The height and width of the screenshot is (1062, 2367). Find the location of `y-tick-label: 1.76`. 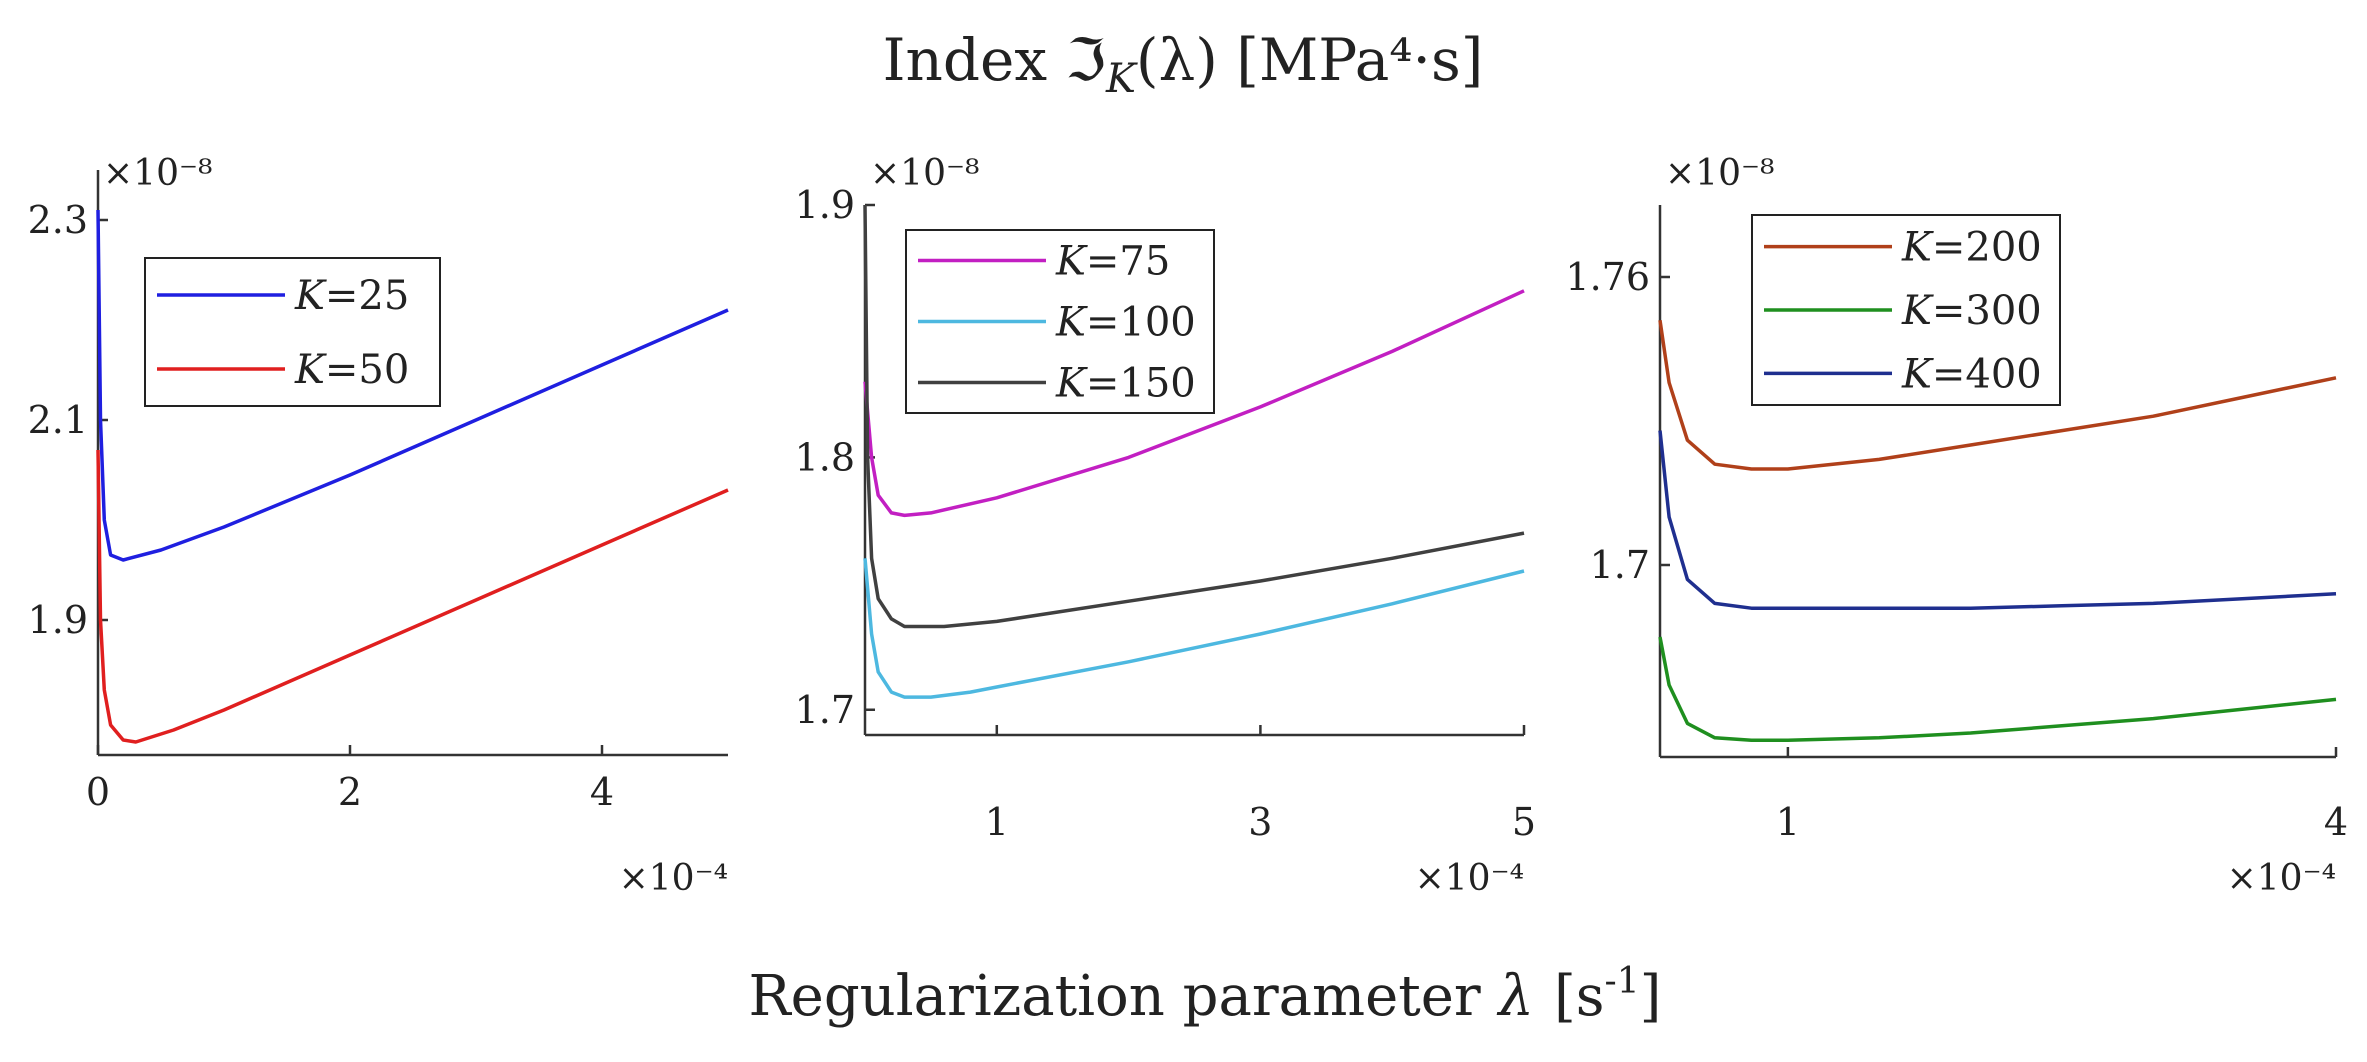

y-tick-label: 1.76 is located at coordinates (1607, 277).